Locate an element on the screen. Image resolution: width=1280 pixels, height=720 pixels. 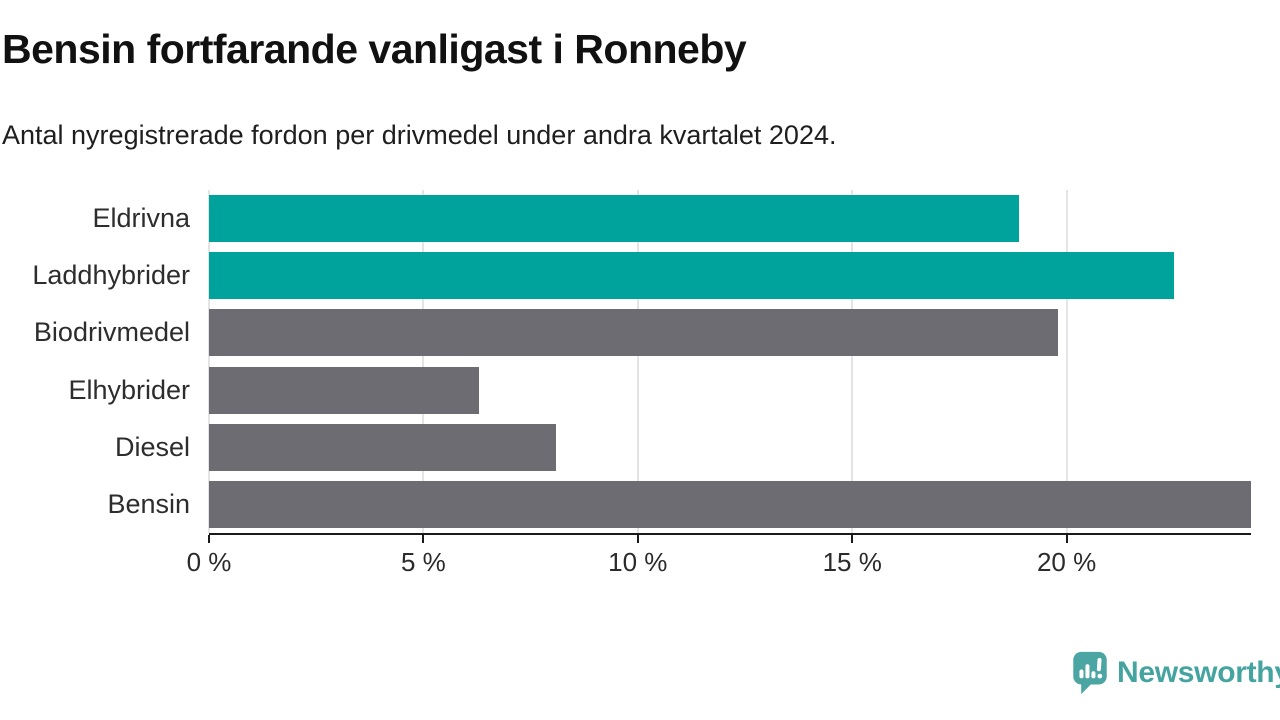
x-axis-tick-label: 5 % is located at coordinates (423, 562).